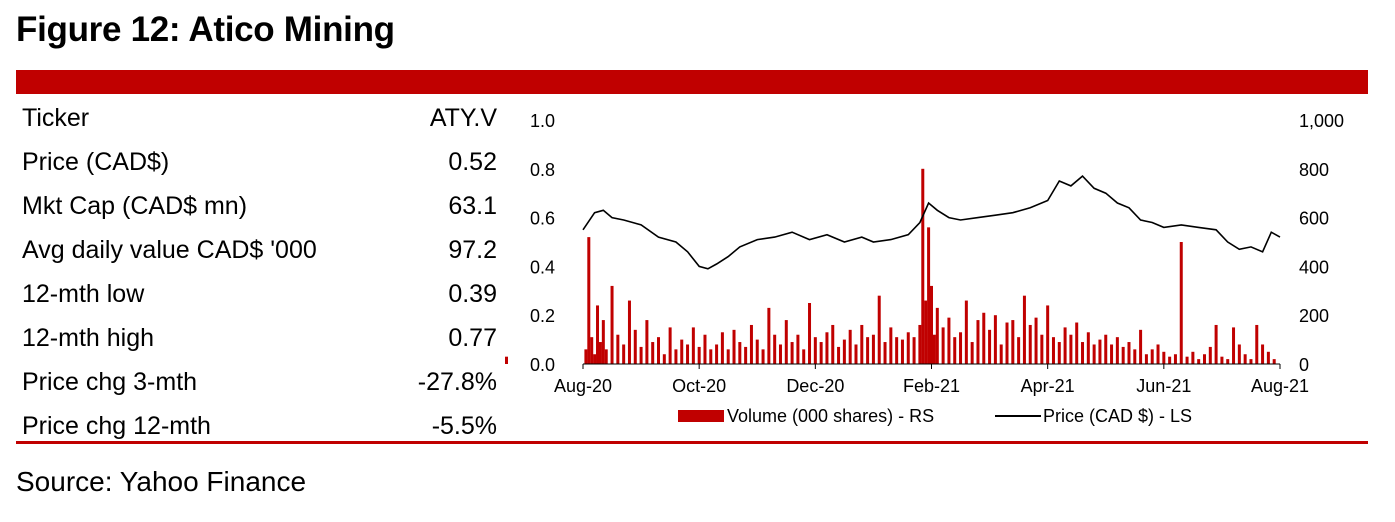  Describe the element at coordinates (542, 267) in the screenshot. I see `left-axis-tick-label: 0.4` at that location.